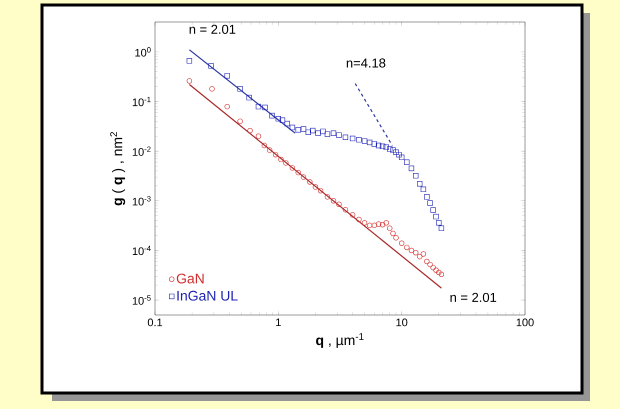 This screenshot has height=409, width=620. Describe the element at coordinates (402, 322) in the screenshot. I see `x-tick-label: 10` at that location.